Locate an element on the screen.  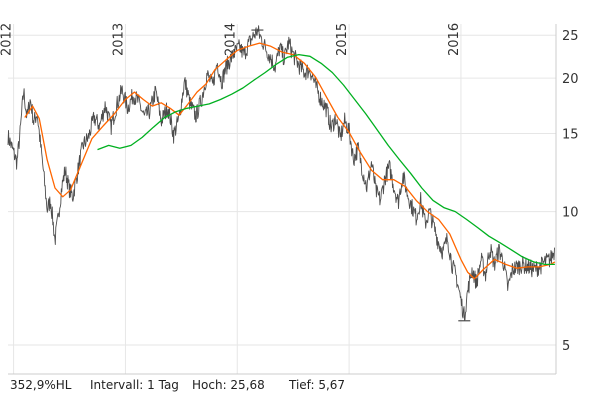
footer-low: Tief: 5,67 is located at coordinates (317, 385).